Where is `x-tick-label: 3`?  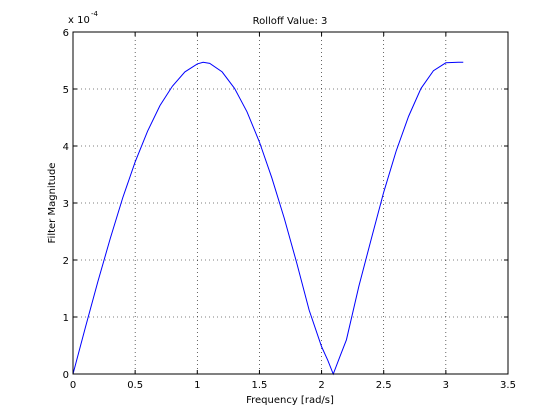 x-tick-label: 3 is located at coordinates (446, 385).